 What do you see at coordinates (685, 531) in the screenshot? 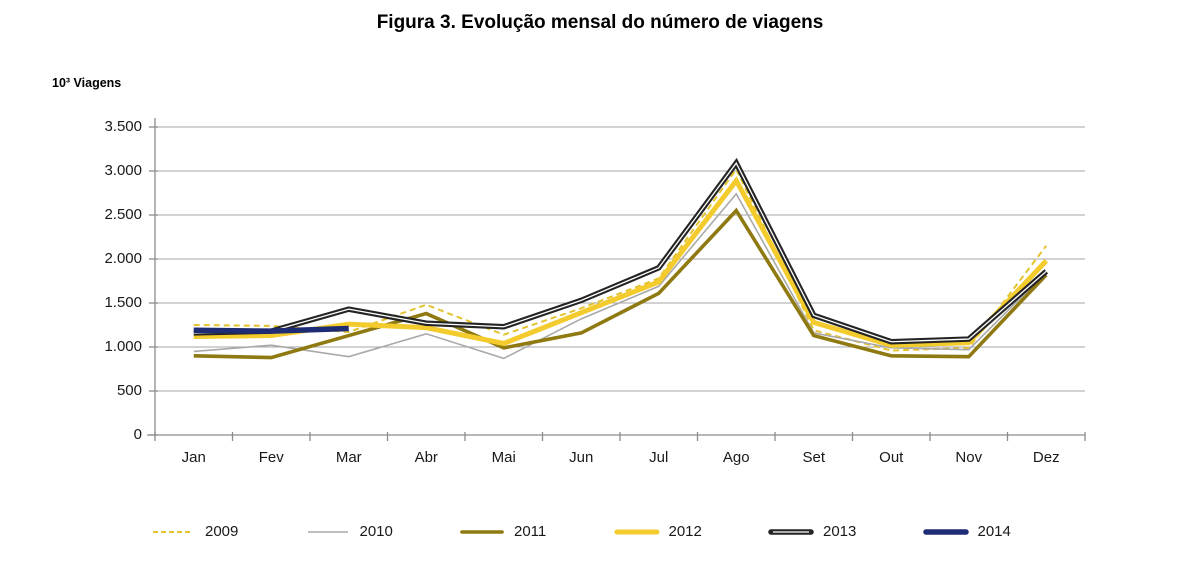
I see `legend-label: 2012` at bounding box center [685, 531].